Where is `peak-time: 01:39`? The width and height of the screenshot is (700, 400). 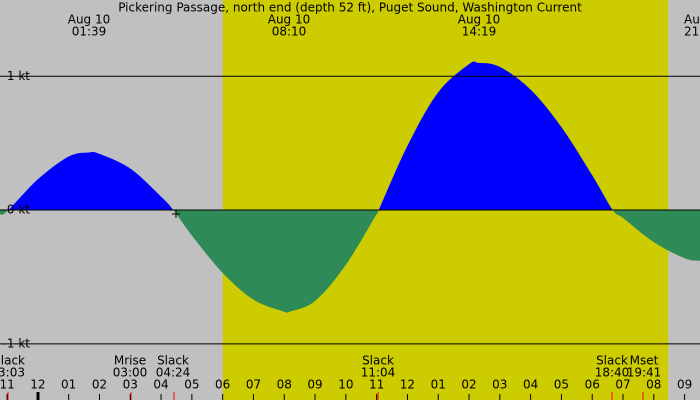 peak-time: 01:39 is located at coordinates (89, 32).